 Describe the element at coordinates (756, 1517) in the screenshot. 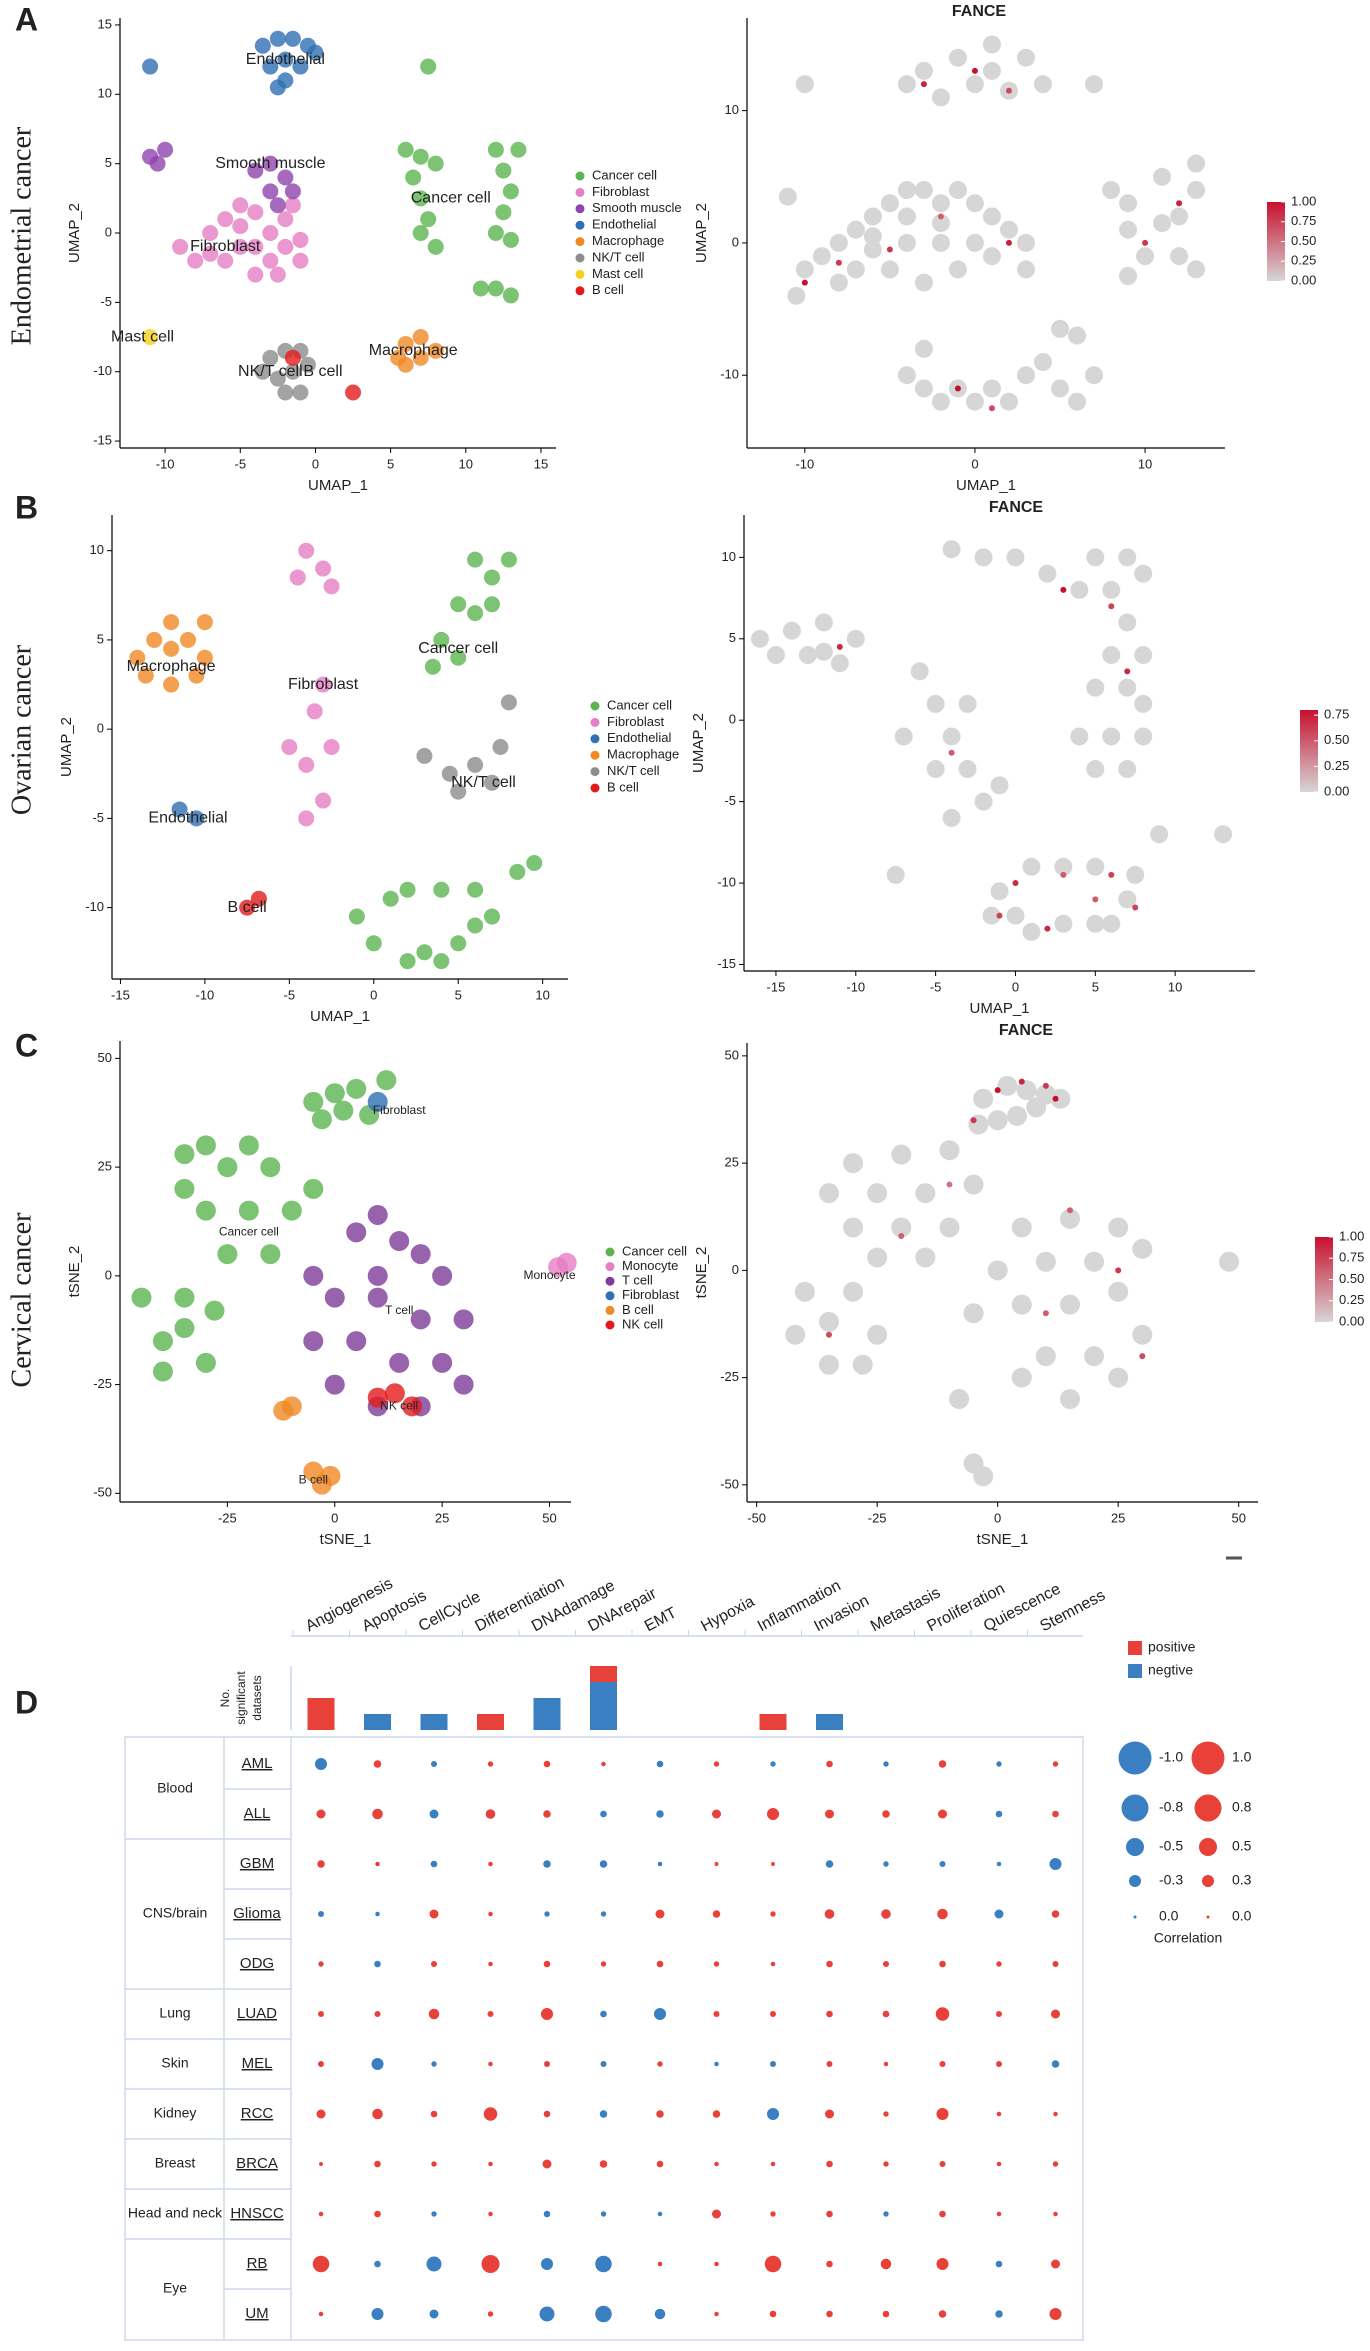

I see `x-tick-label: -50` at that location.